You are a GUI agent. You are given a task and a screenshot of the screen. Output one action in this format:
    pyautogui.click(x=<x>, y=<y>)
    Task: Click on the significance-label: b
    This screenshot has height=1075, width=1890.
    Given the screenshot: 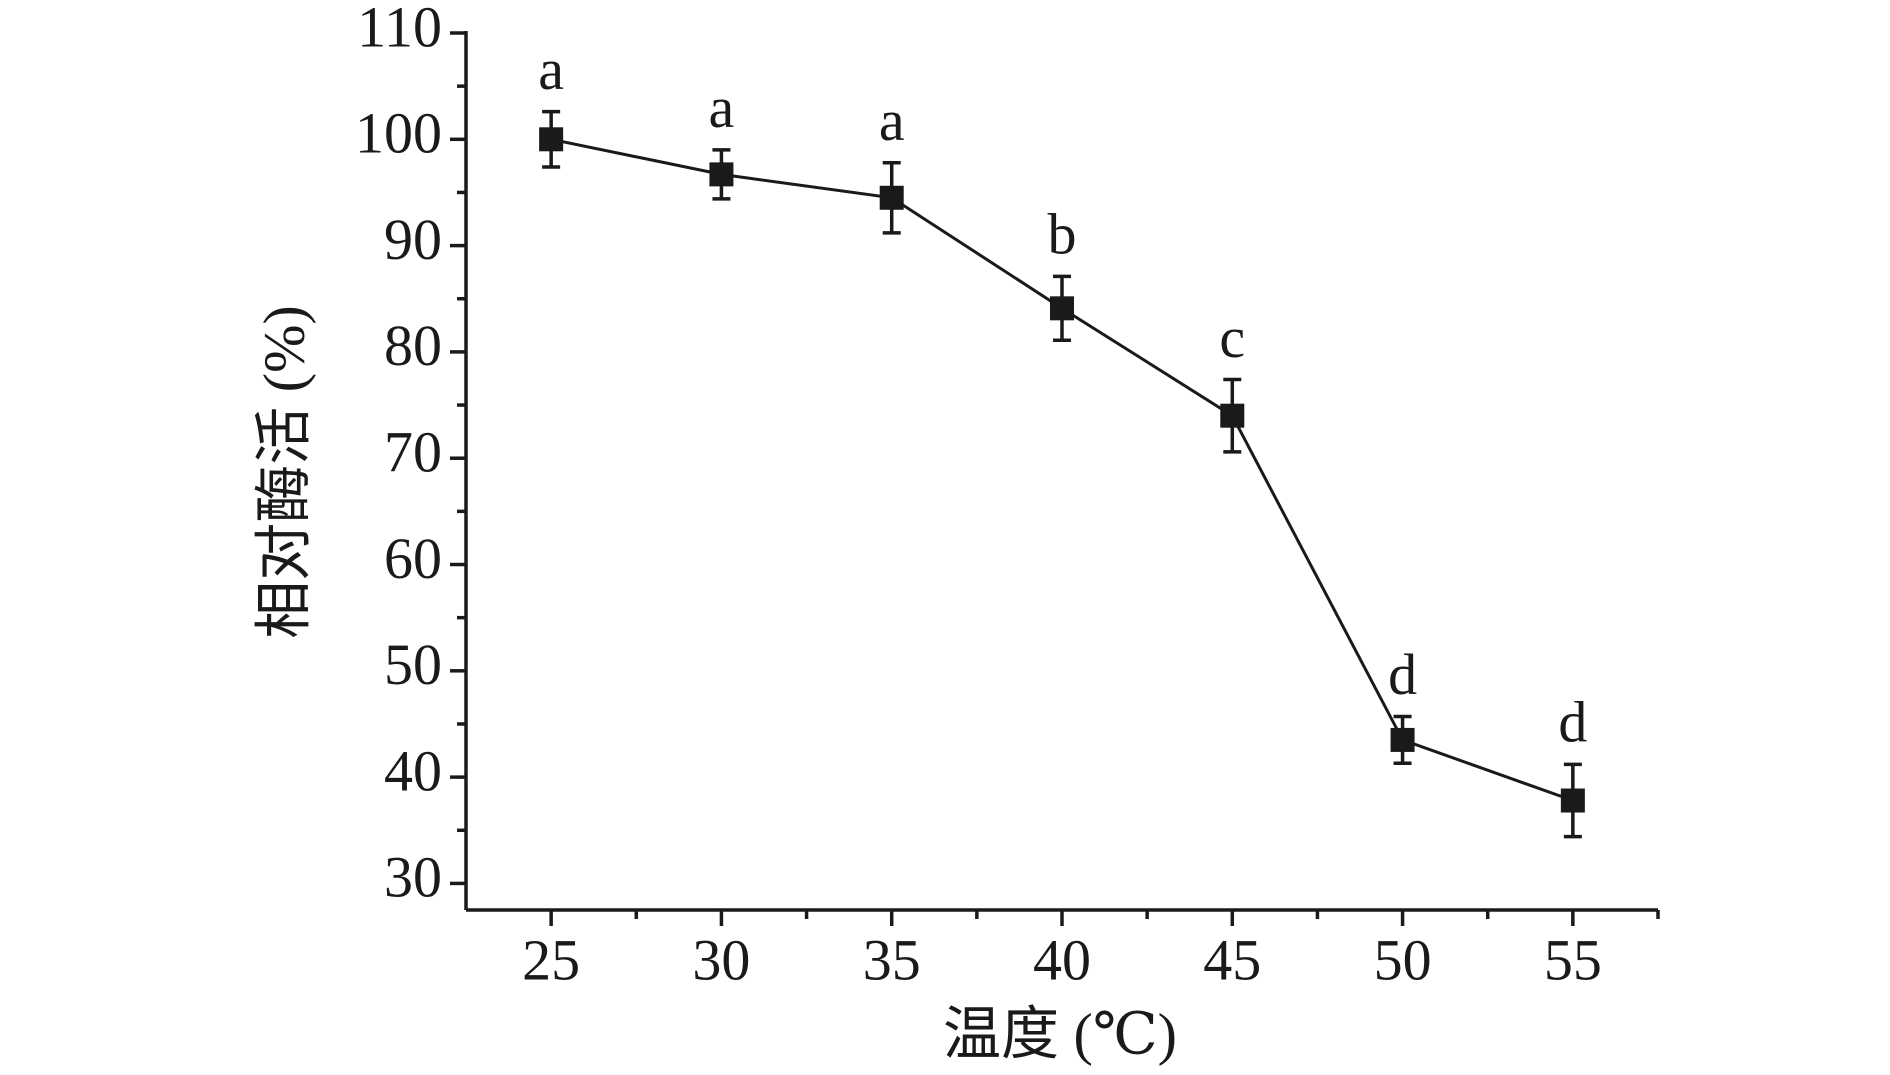 What is the action you would take?
    pyautogui.click(x=1062, y=234)
    